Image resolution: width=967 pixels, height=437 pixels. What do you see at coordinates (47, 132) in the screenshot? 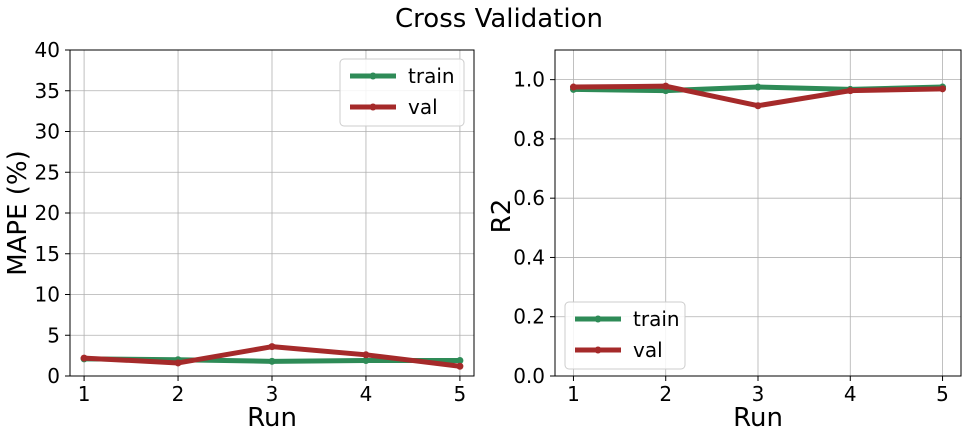
I see `y-tick-label: 30` at bounding box center [47, 132].